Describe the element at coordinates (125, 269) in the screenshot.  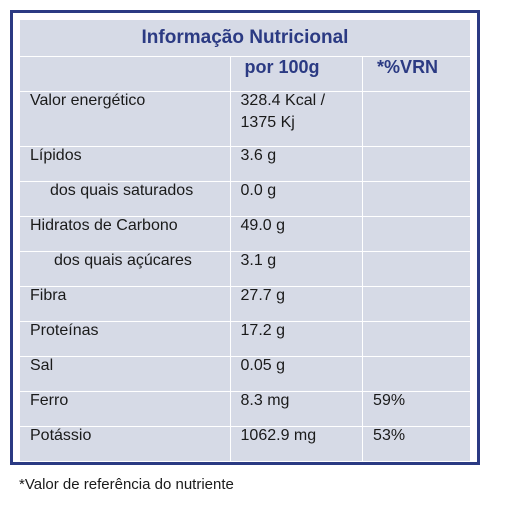
I see `nutrient-name: dos quais açúcares` at that location.